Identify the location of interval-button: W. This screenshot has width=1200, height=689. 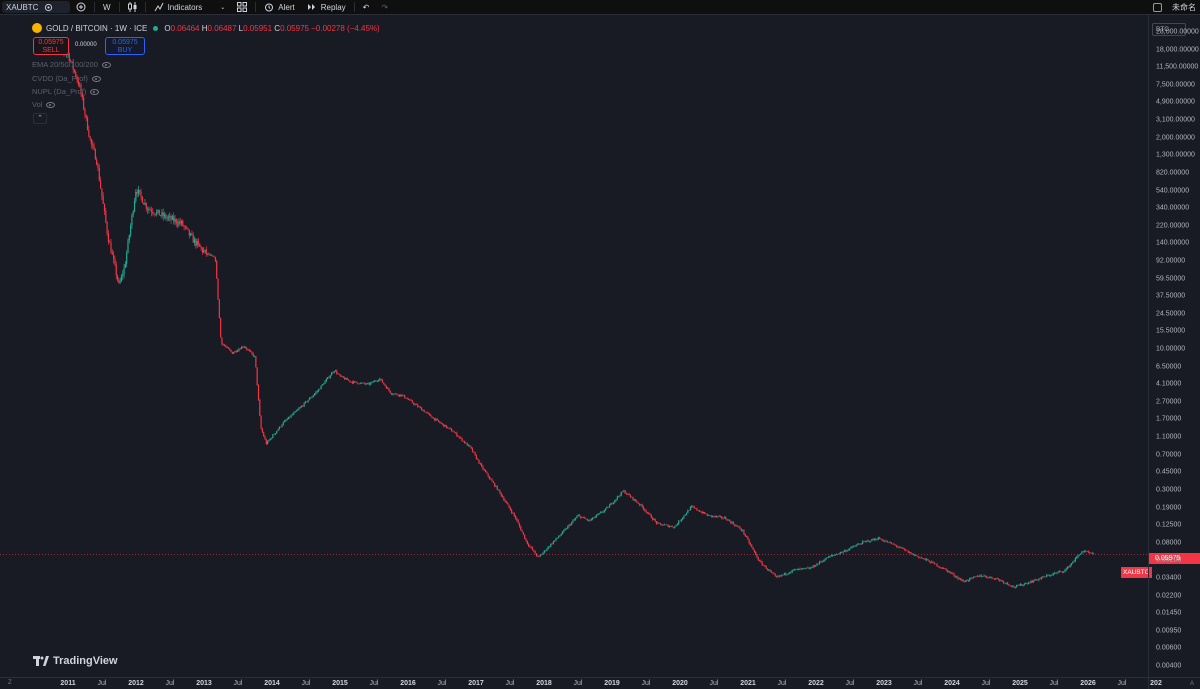
(107, 7).